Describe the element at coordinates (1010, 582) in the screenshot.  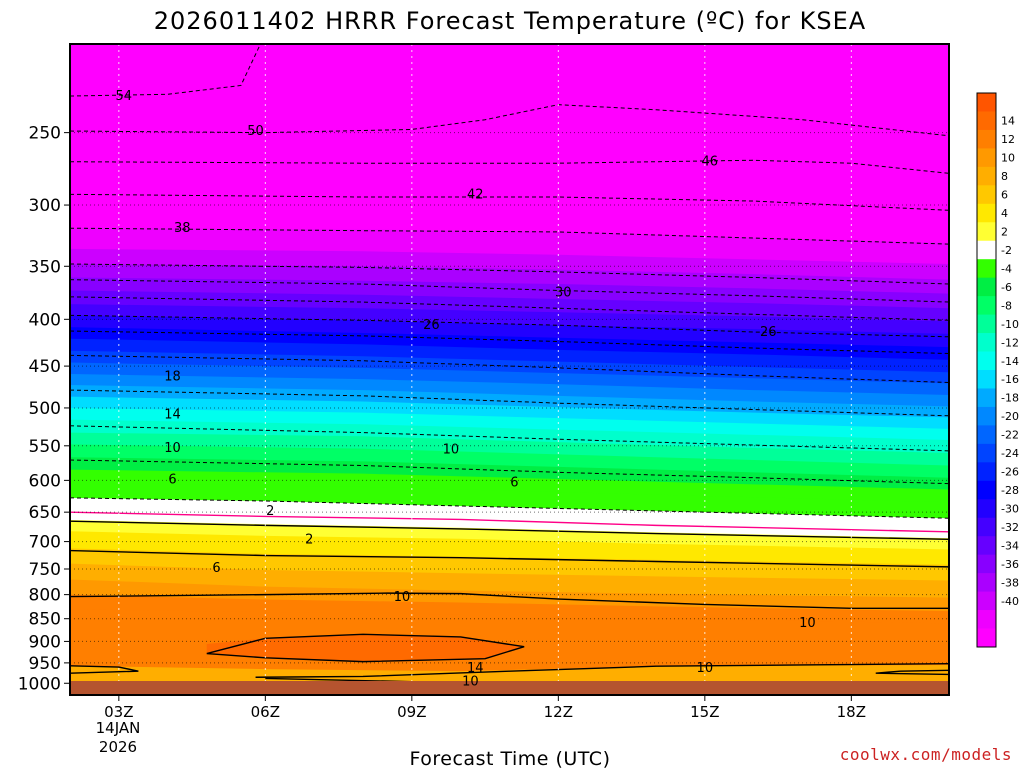
I see `colorbar-label: -38` at that location.